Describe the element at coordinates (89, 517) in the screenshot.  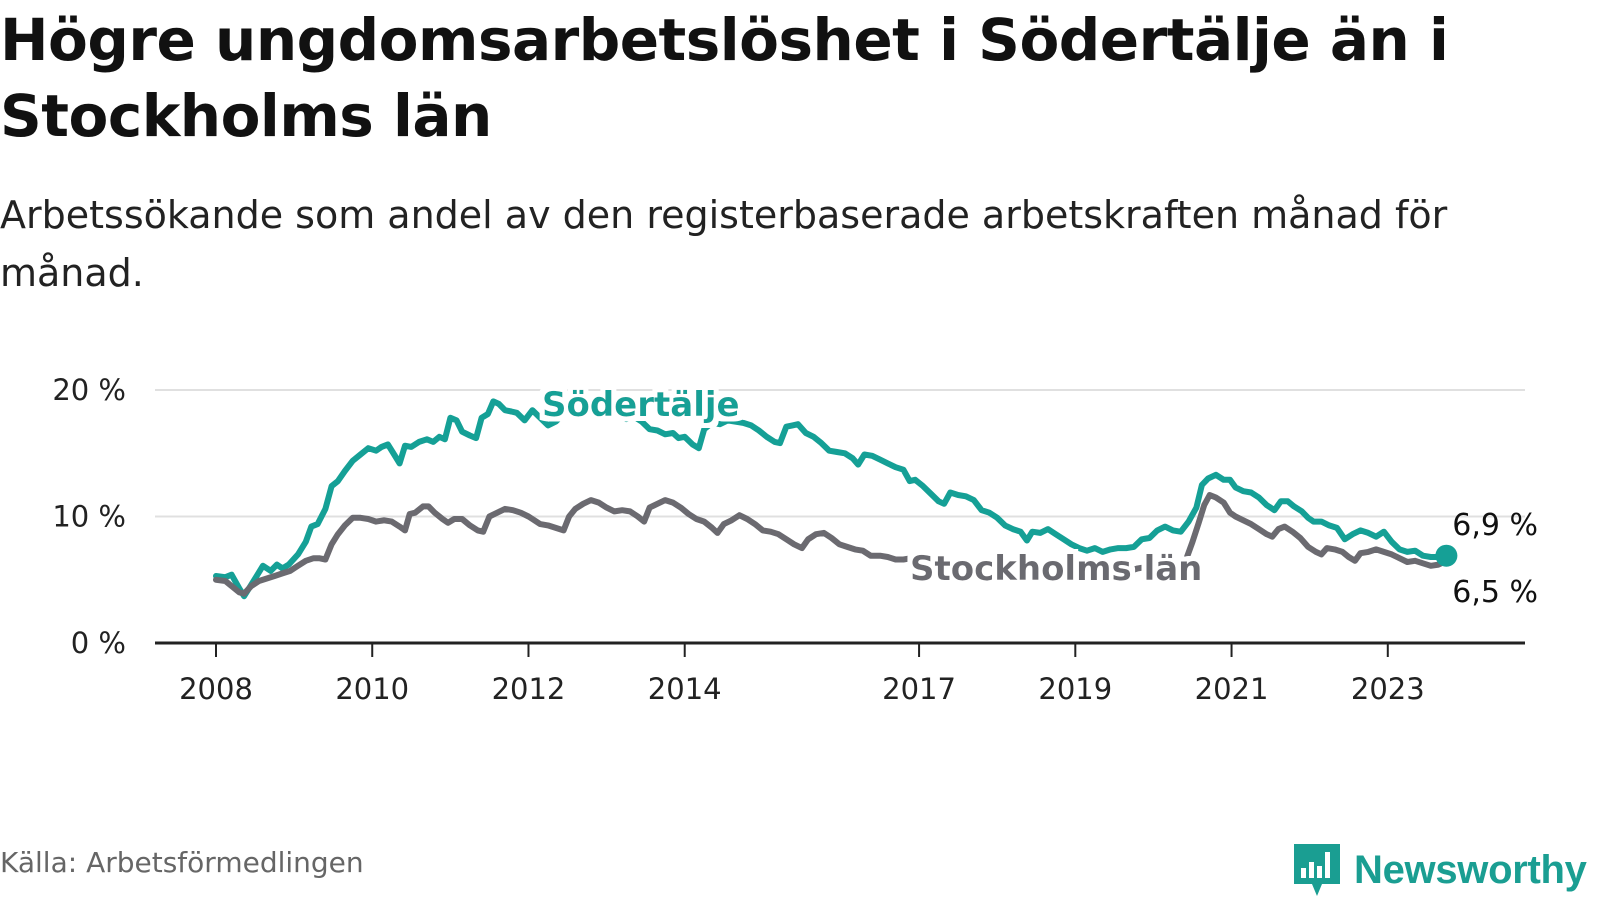
I see `y-tick-label: 10 %` at that location.